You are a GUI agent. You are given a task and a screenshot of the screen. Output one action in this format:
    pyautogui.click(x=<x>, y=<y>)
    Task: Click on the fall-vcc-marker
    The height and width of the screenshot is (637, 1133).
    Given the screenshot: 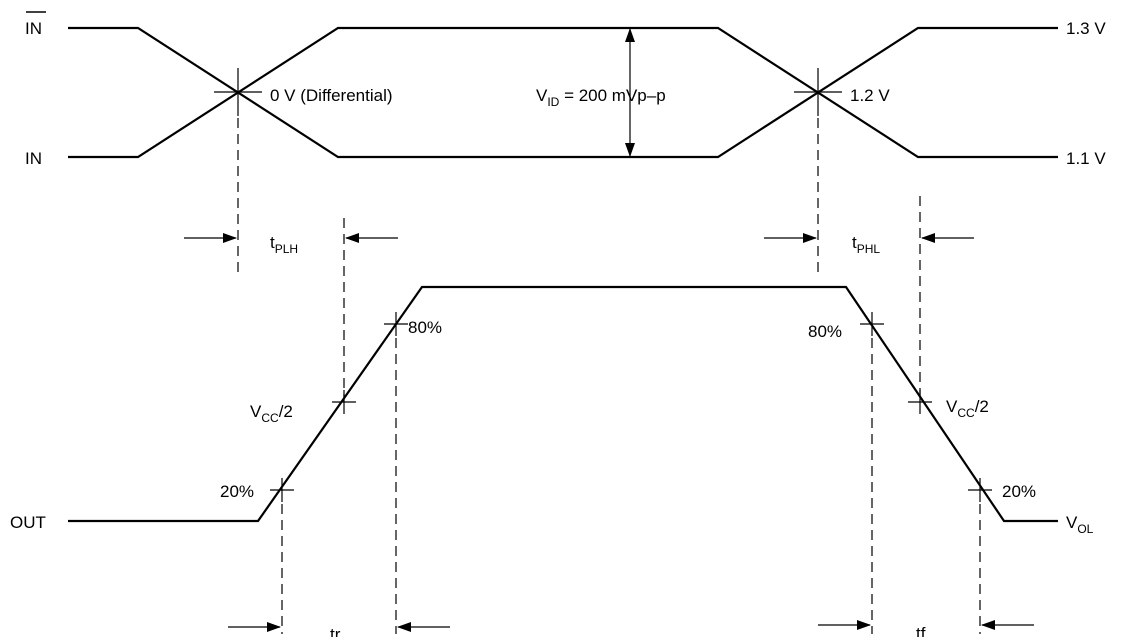 What is the action you would take?
    pyautogui.click(x=920, y=402)
    